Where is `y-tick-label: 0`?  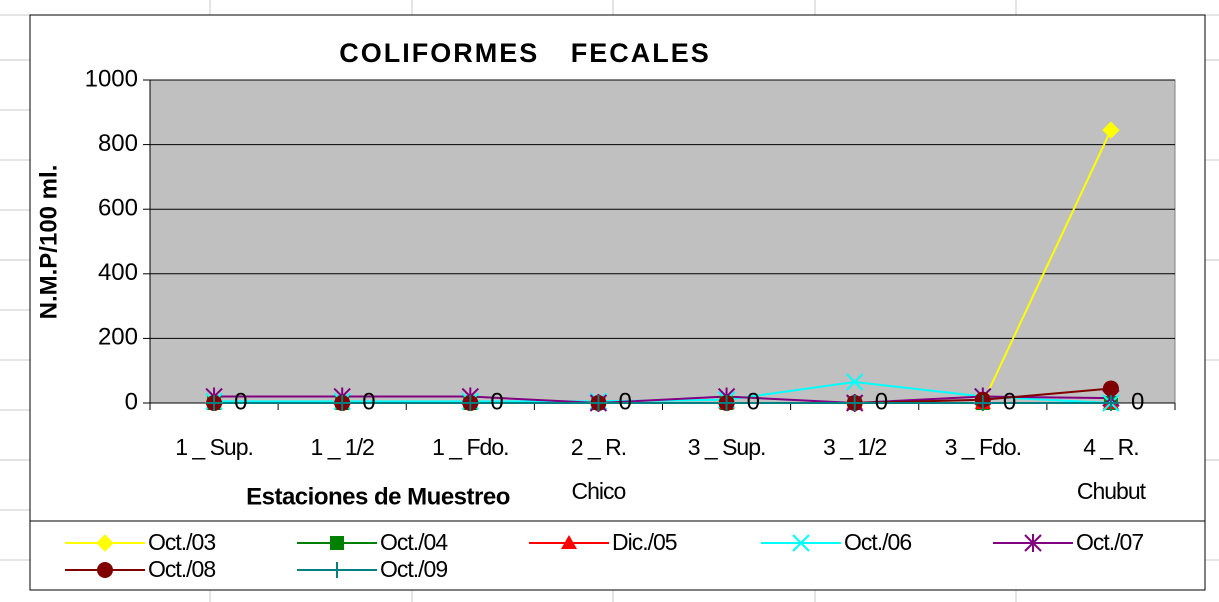 y-tick-label: 0 is located at coordinates (131, 401).